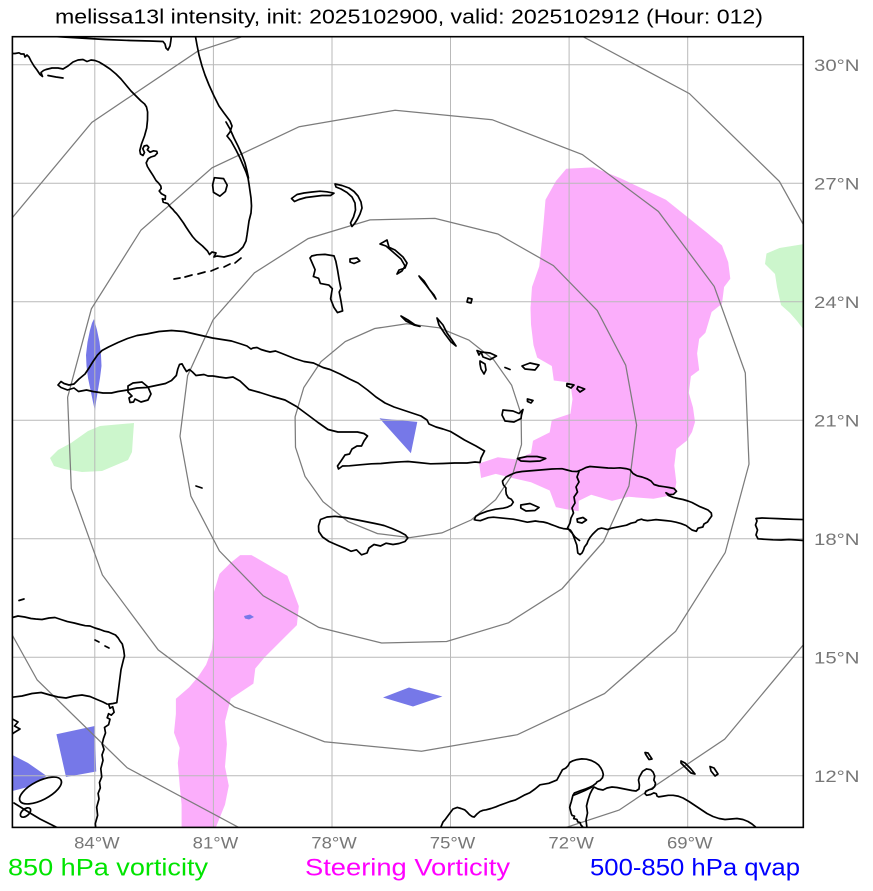  I want to click on svg-text: 84°W, so click(97, 843).